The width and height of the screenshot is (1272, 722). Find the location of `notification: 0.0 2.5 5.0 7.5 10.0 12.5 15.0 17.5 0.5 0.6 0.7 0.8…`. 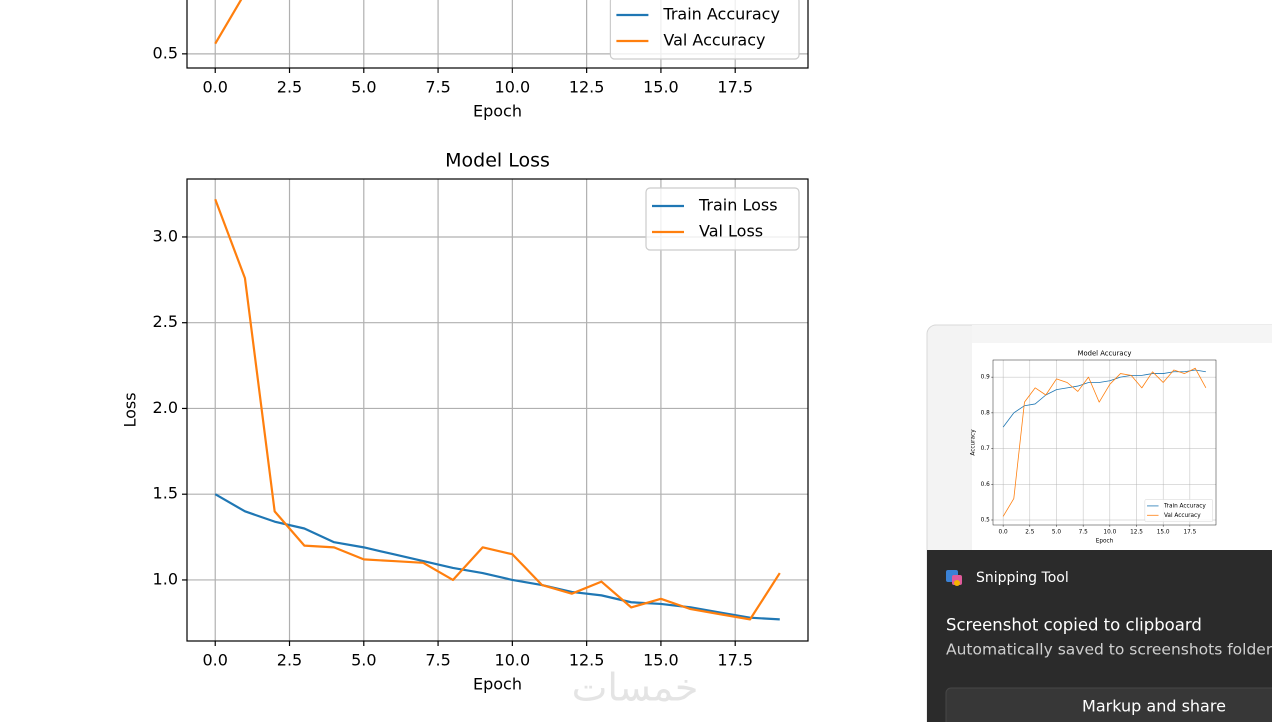

notification: 0.0 2.5 5.0 7.5 10.0 12.5 15.0 17.5 0.5 0.6 0.7 0.8… is located at coordinates (1099, 523).